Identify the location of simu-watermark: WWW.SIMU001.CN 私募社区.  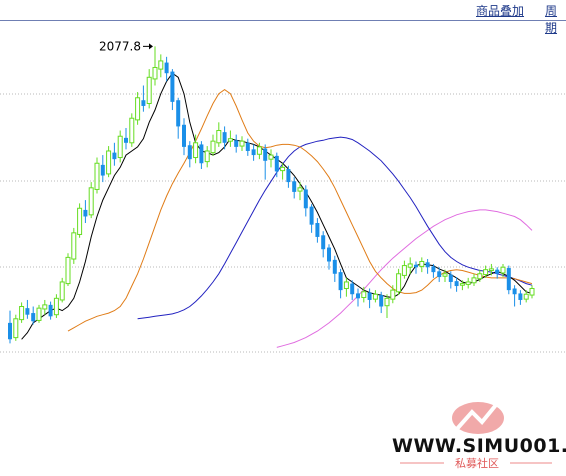
(479, 433).